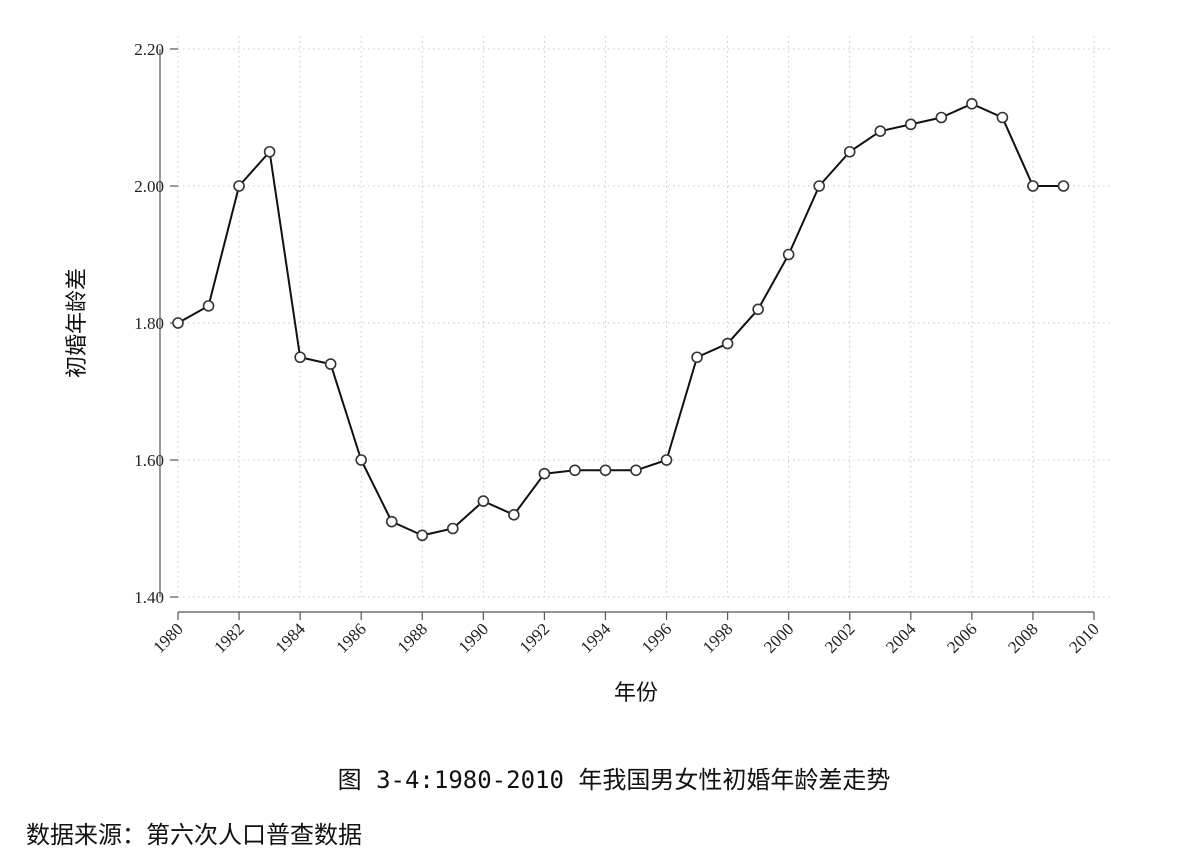 The image size is (1200, 858). I want to click on x-tick-label: 2000, so click(778, 637).